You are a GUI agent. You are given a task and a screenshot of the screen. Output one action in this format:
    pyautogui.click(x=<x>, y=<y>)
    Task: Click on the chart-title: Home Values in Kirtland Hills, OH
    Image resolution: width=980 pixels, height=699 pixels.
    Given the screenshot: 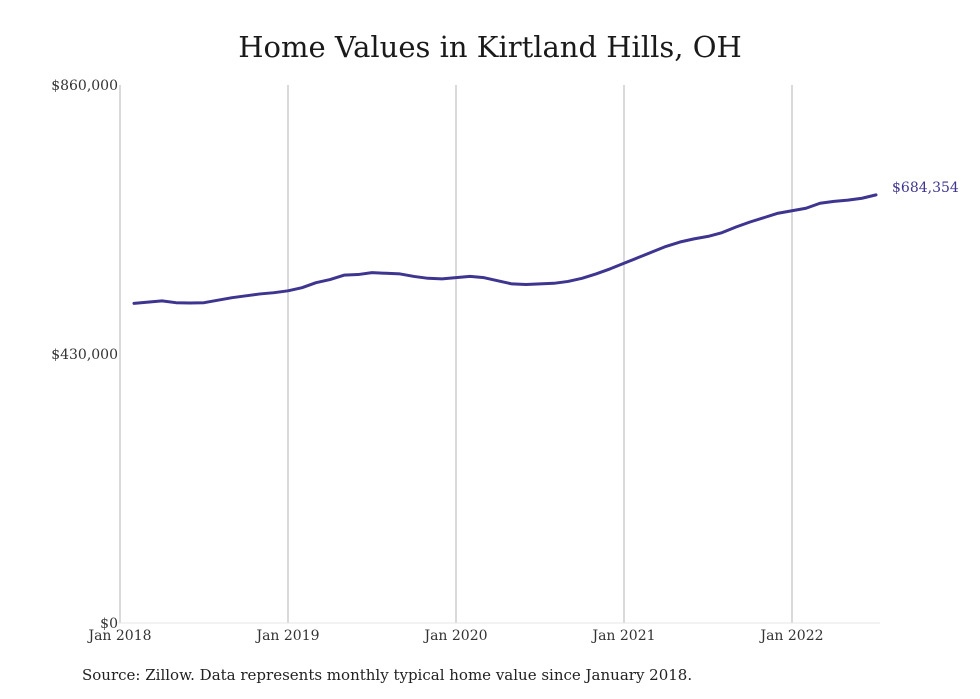 What is the action you would take?
    pyautogui.click(x=490, y=47)
    